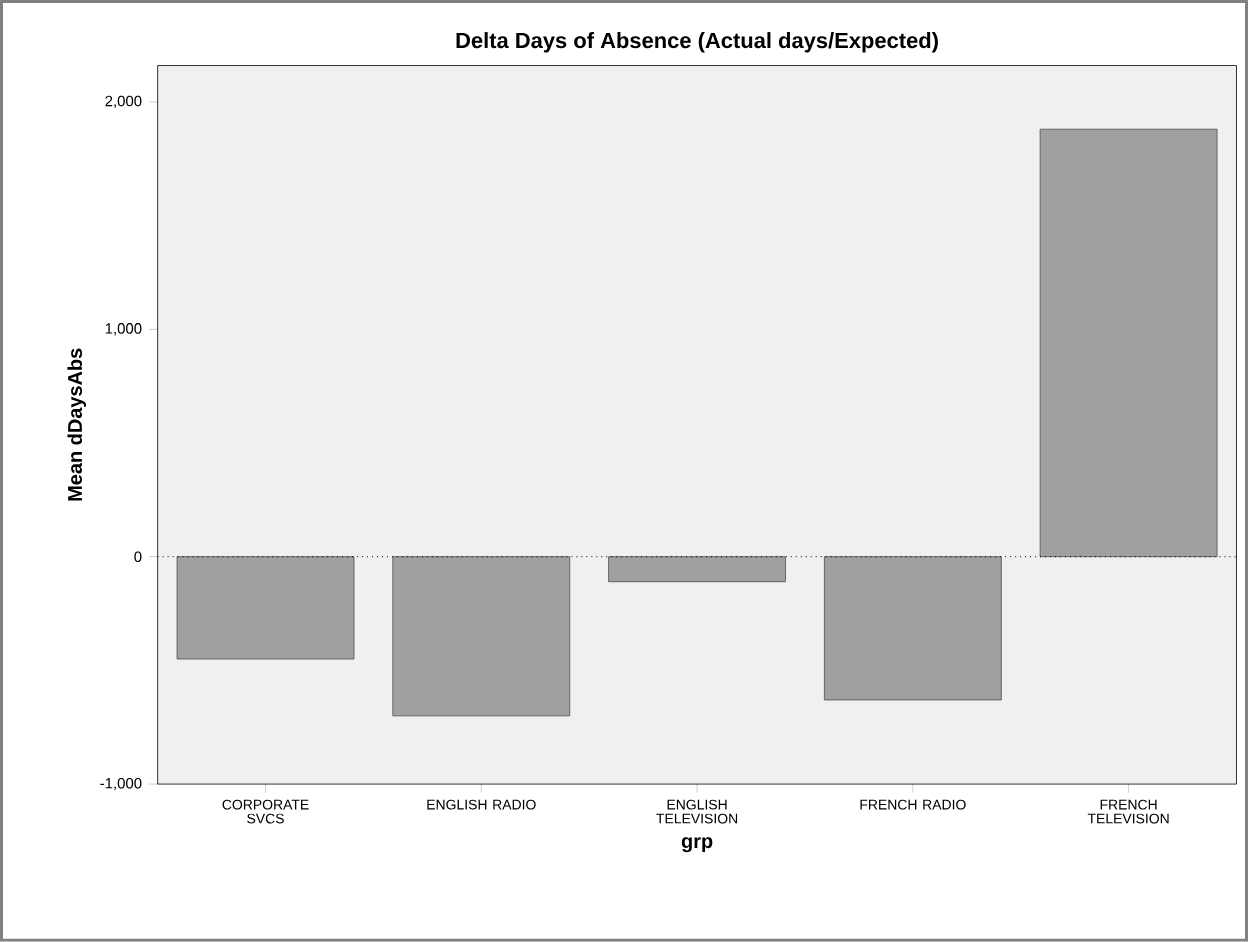 The width and height of the screenshot is (1248, 942). What do you see at coordinates (697, 845) in the screenshot?
I see `x-axis-title: grp` at bounding box center [697, 845].